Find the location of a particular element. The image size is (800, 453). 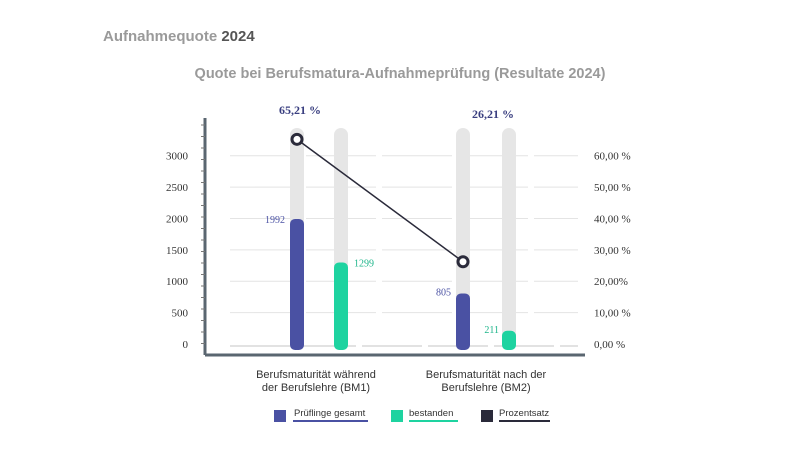

header-year: 2024 is located at coordinates (238, 36).